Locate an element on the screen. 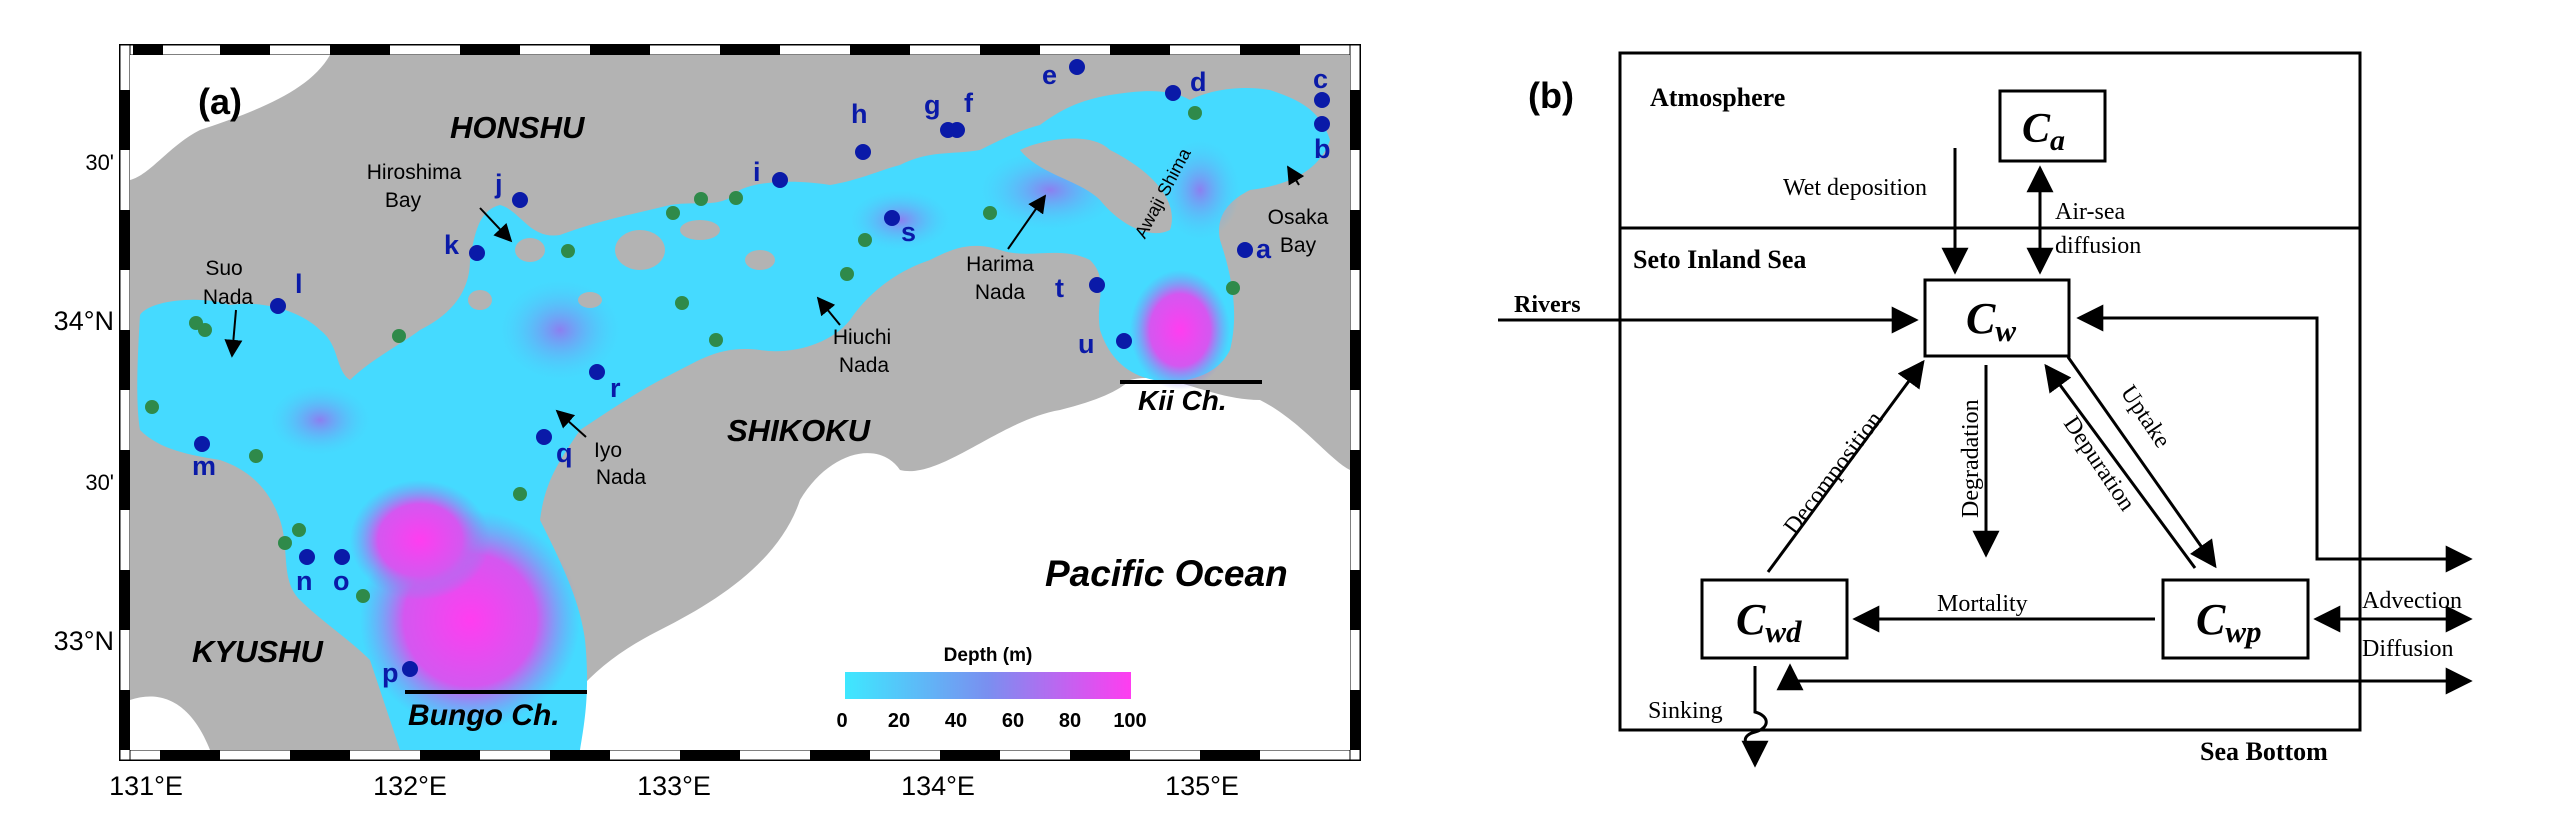 This screenshot has height=832, width=2560. sea-northwest is located at coordinates (230, 117).